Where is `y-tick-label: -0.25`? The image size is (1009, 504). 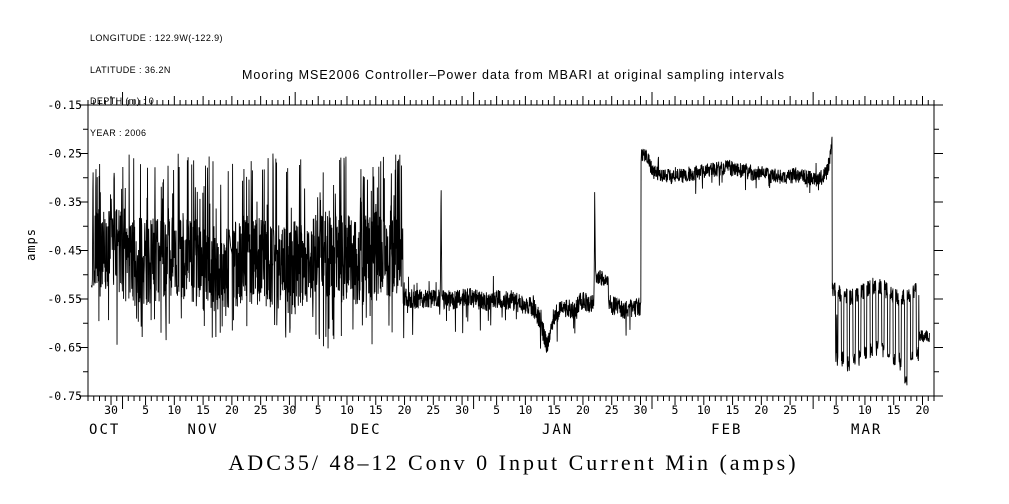 y-tick-label: -0.25 is located at coordinates (64, 154).